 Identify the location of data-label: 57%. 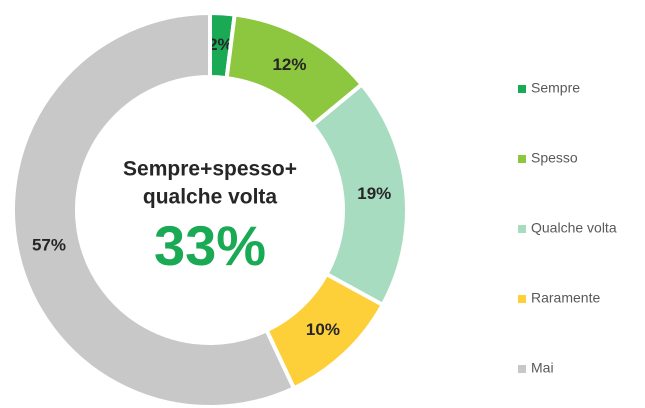
(49, 244).